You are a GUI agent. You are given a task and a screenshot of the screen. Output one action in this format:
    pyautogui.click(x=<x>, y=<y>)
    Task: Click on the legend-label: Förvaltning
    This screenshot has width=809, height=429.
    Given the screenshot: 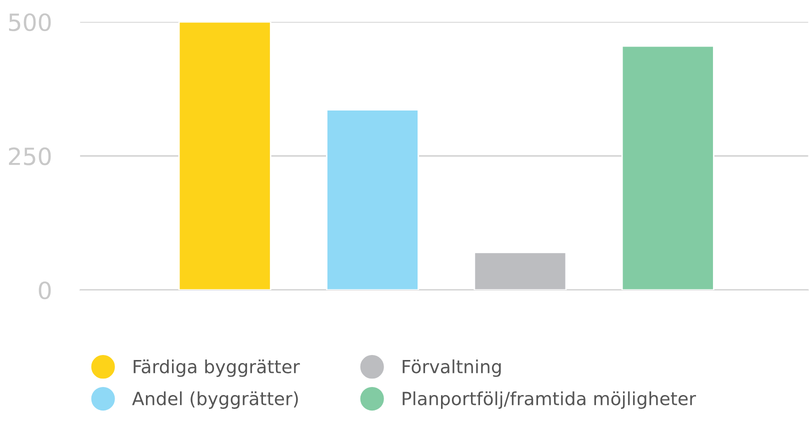 What is the action you would take?
    pyautogui.click(x=451, y=368)
    